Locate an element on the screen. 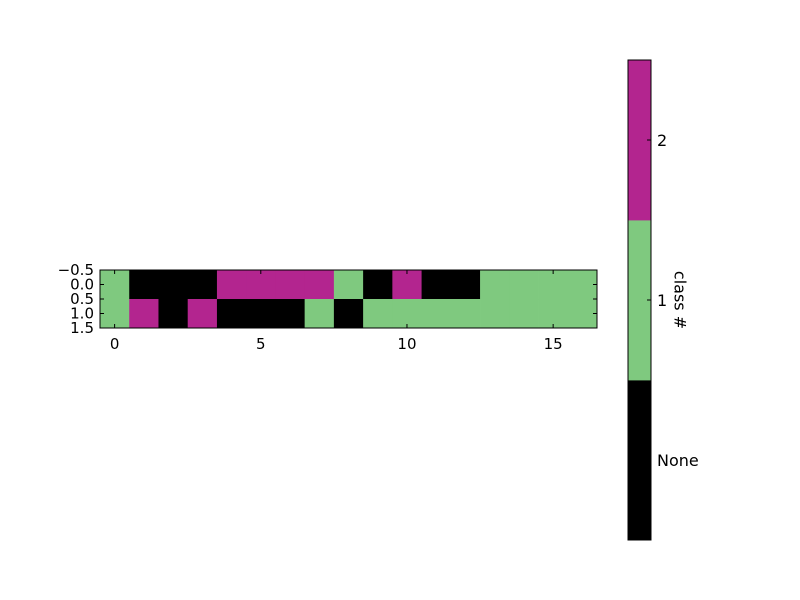 The image size is (800, 600). y-tick-label: 1.0 is located at coordinates (82, 314).